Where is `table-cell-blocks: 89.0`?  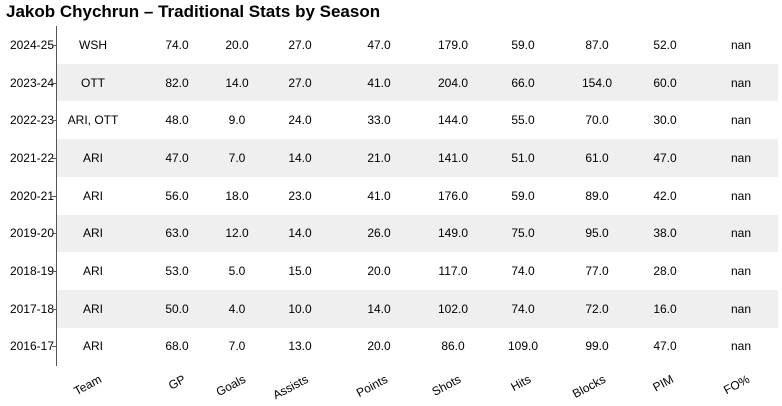
table-cell-blocks: 89.0 is located at coordinates (597, 195).